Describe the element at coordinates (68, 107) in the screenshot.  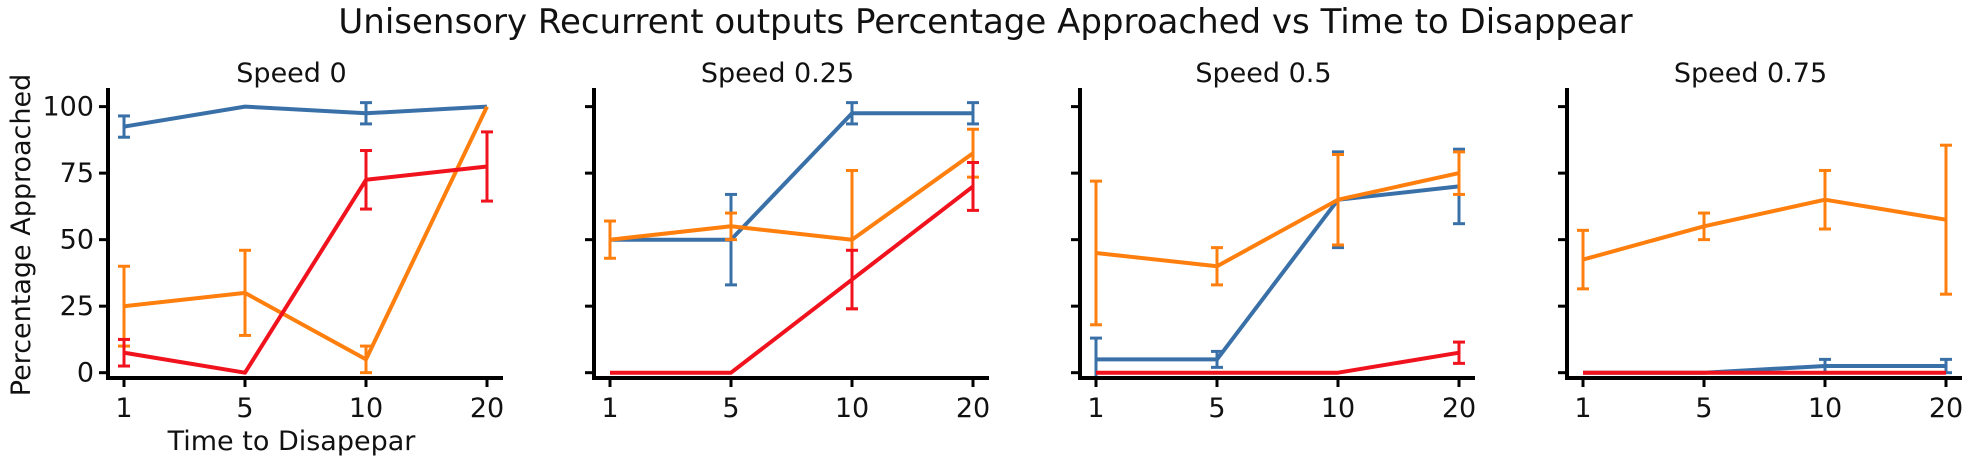
I see `y-tick-label: 100` at that location.